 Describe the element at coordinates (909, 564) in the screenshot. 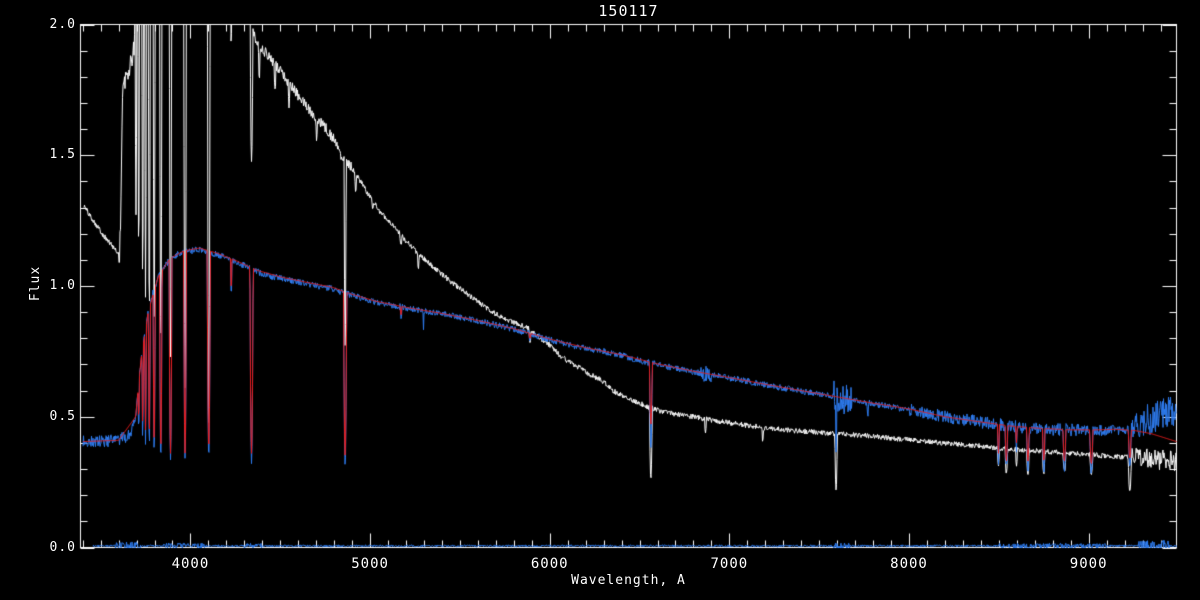

I see `x-tick-label: 8000` at that location.